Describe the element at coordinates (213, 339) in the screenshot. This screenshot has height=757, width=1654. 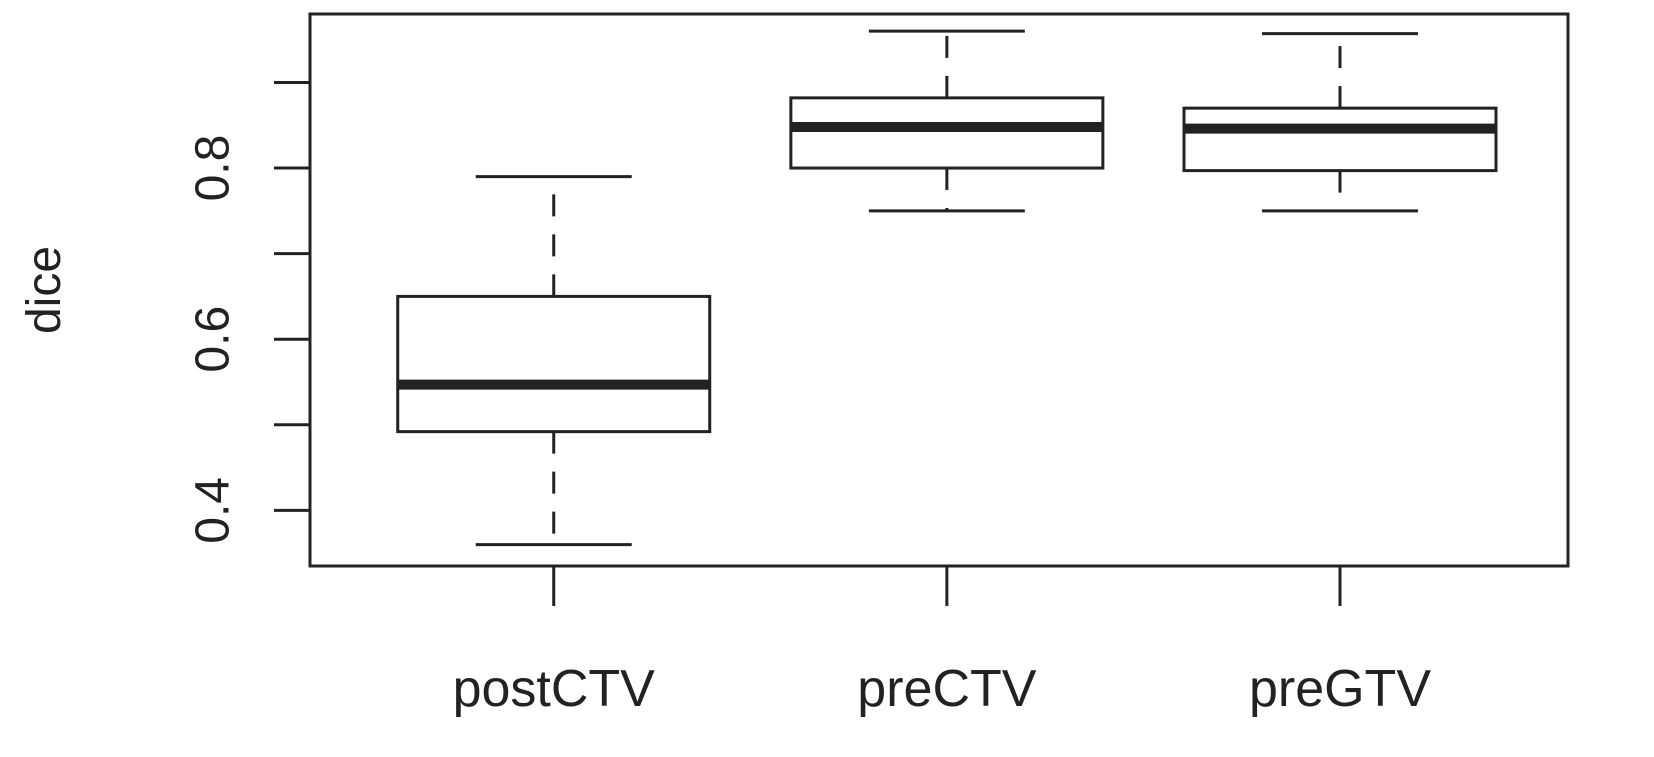
I see `y-tick-label: 0.6` at that location.